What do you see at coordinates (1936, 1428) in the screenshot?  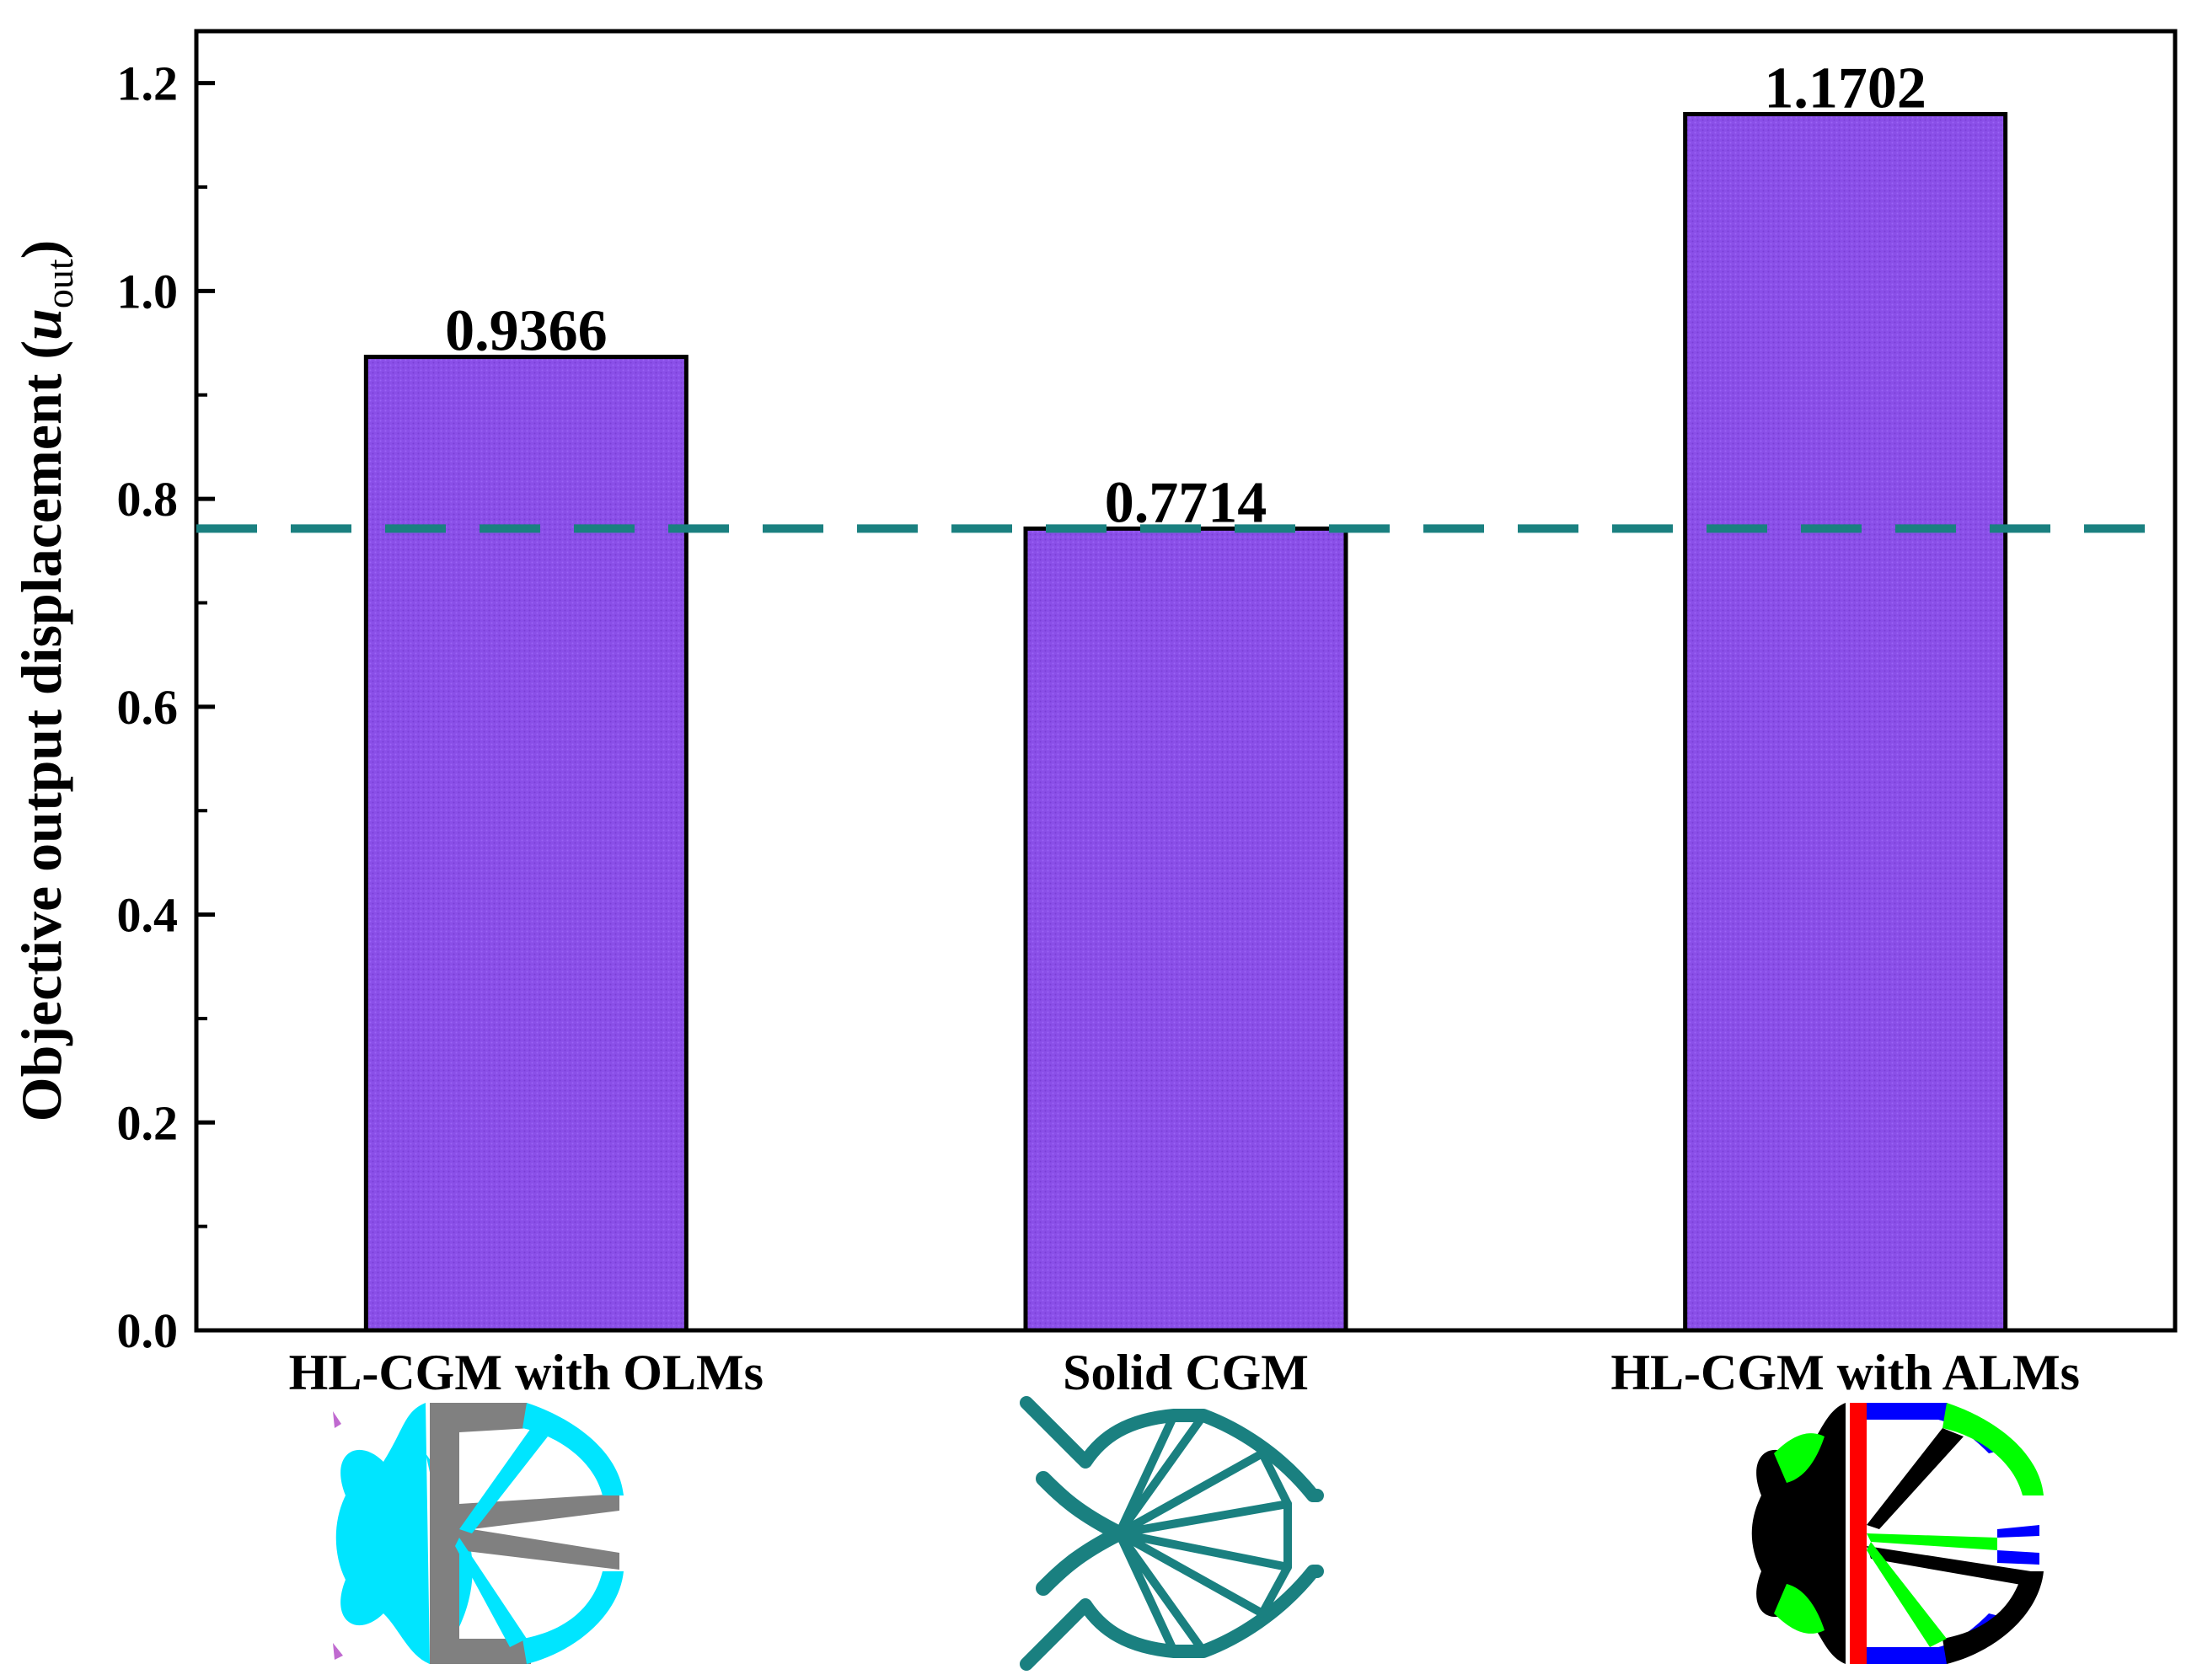 I see `alm-blue-top` at bounding box center [1936, 1428].